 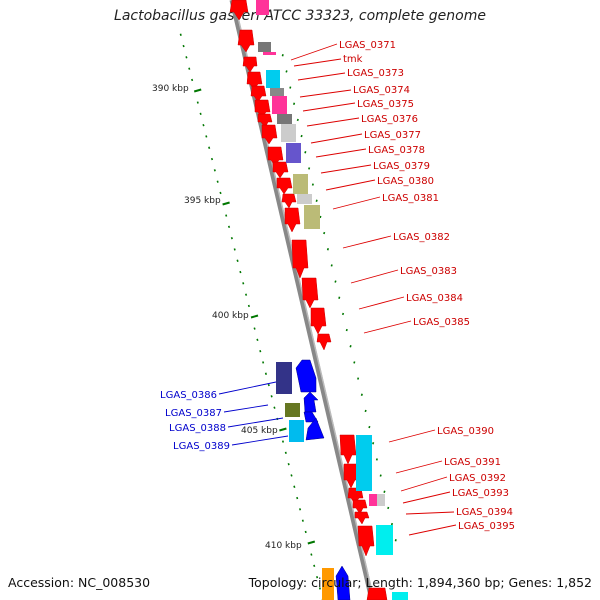 What do you see at coordinates (230, 316) in the screenshot?
I see `scale-label: 400 kbp` at bounding box center [230, 316].